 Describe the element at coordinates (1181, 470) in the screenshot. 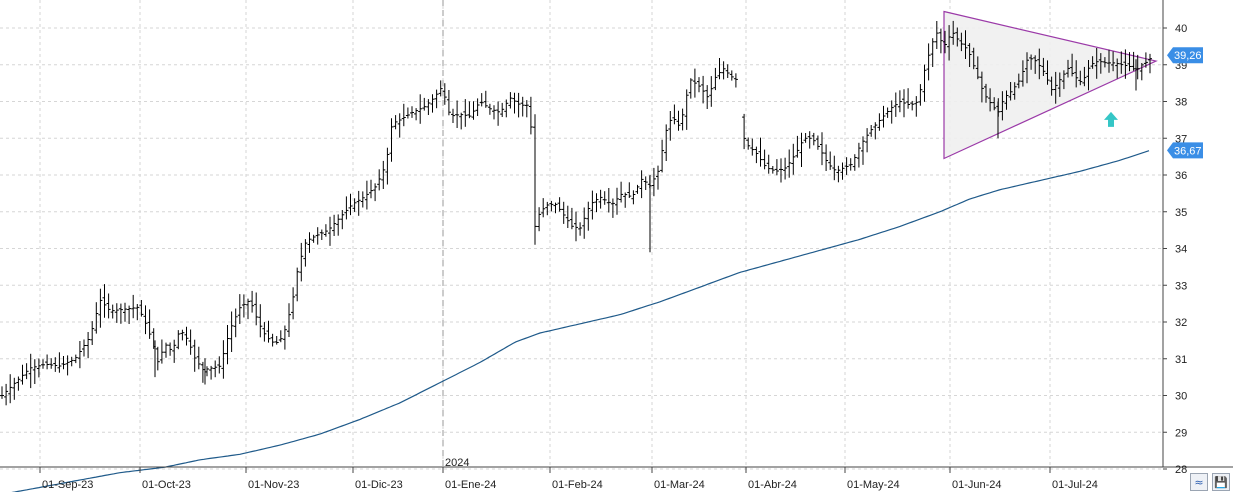

I see `y-tick-label: 28` at that location.